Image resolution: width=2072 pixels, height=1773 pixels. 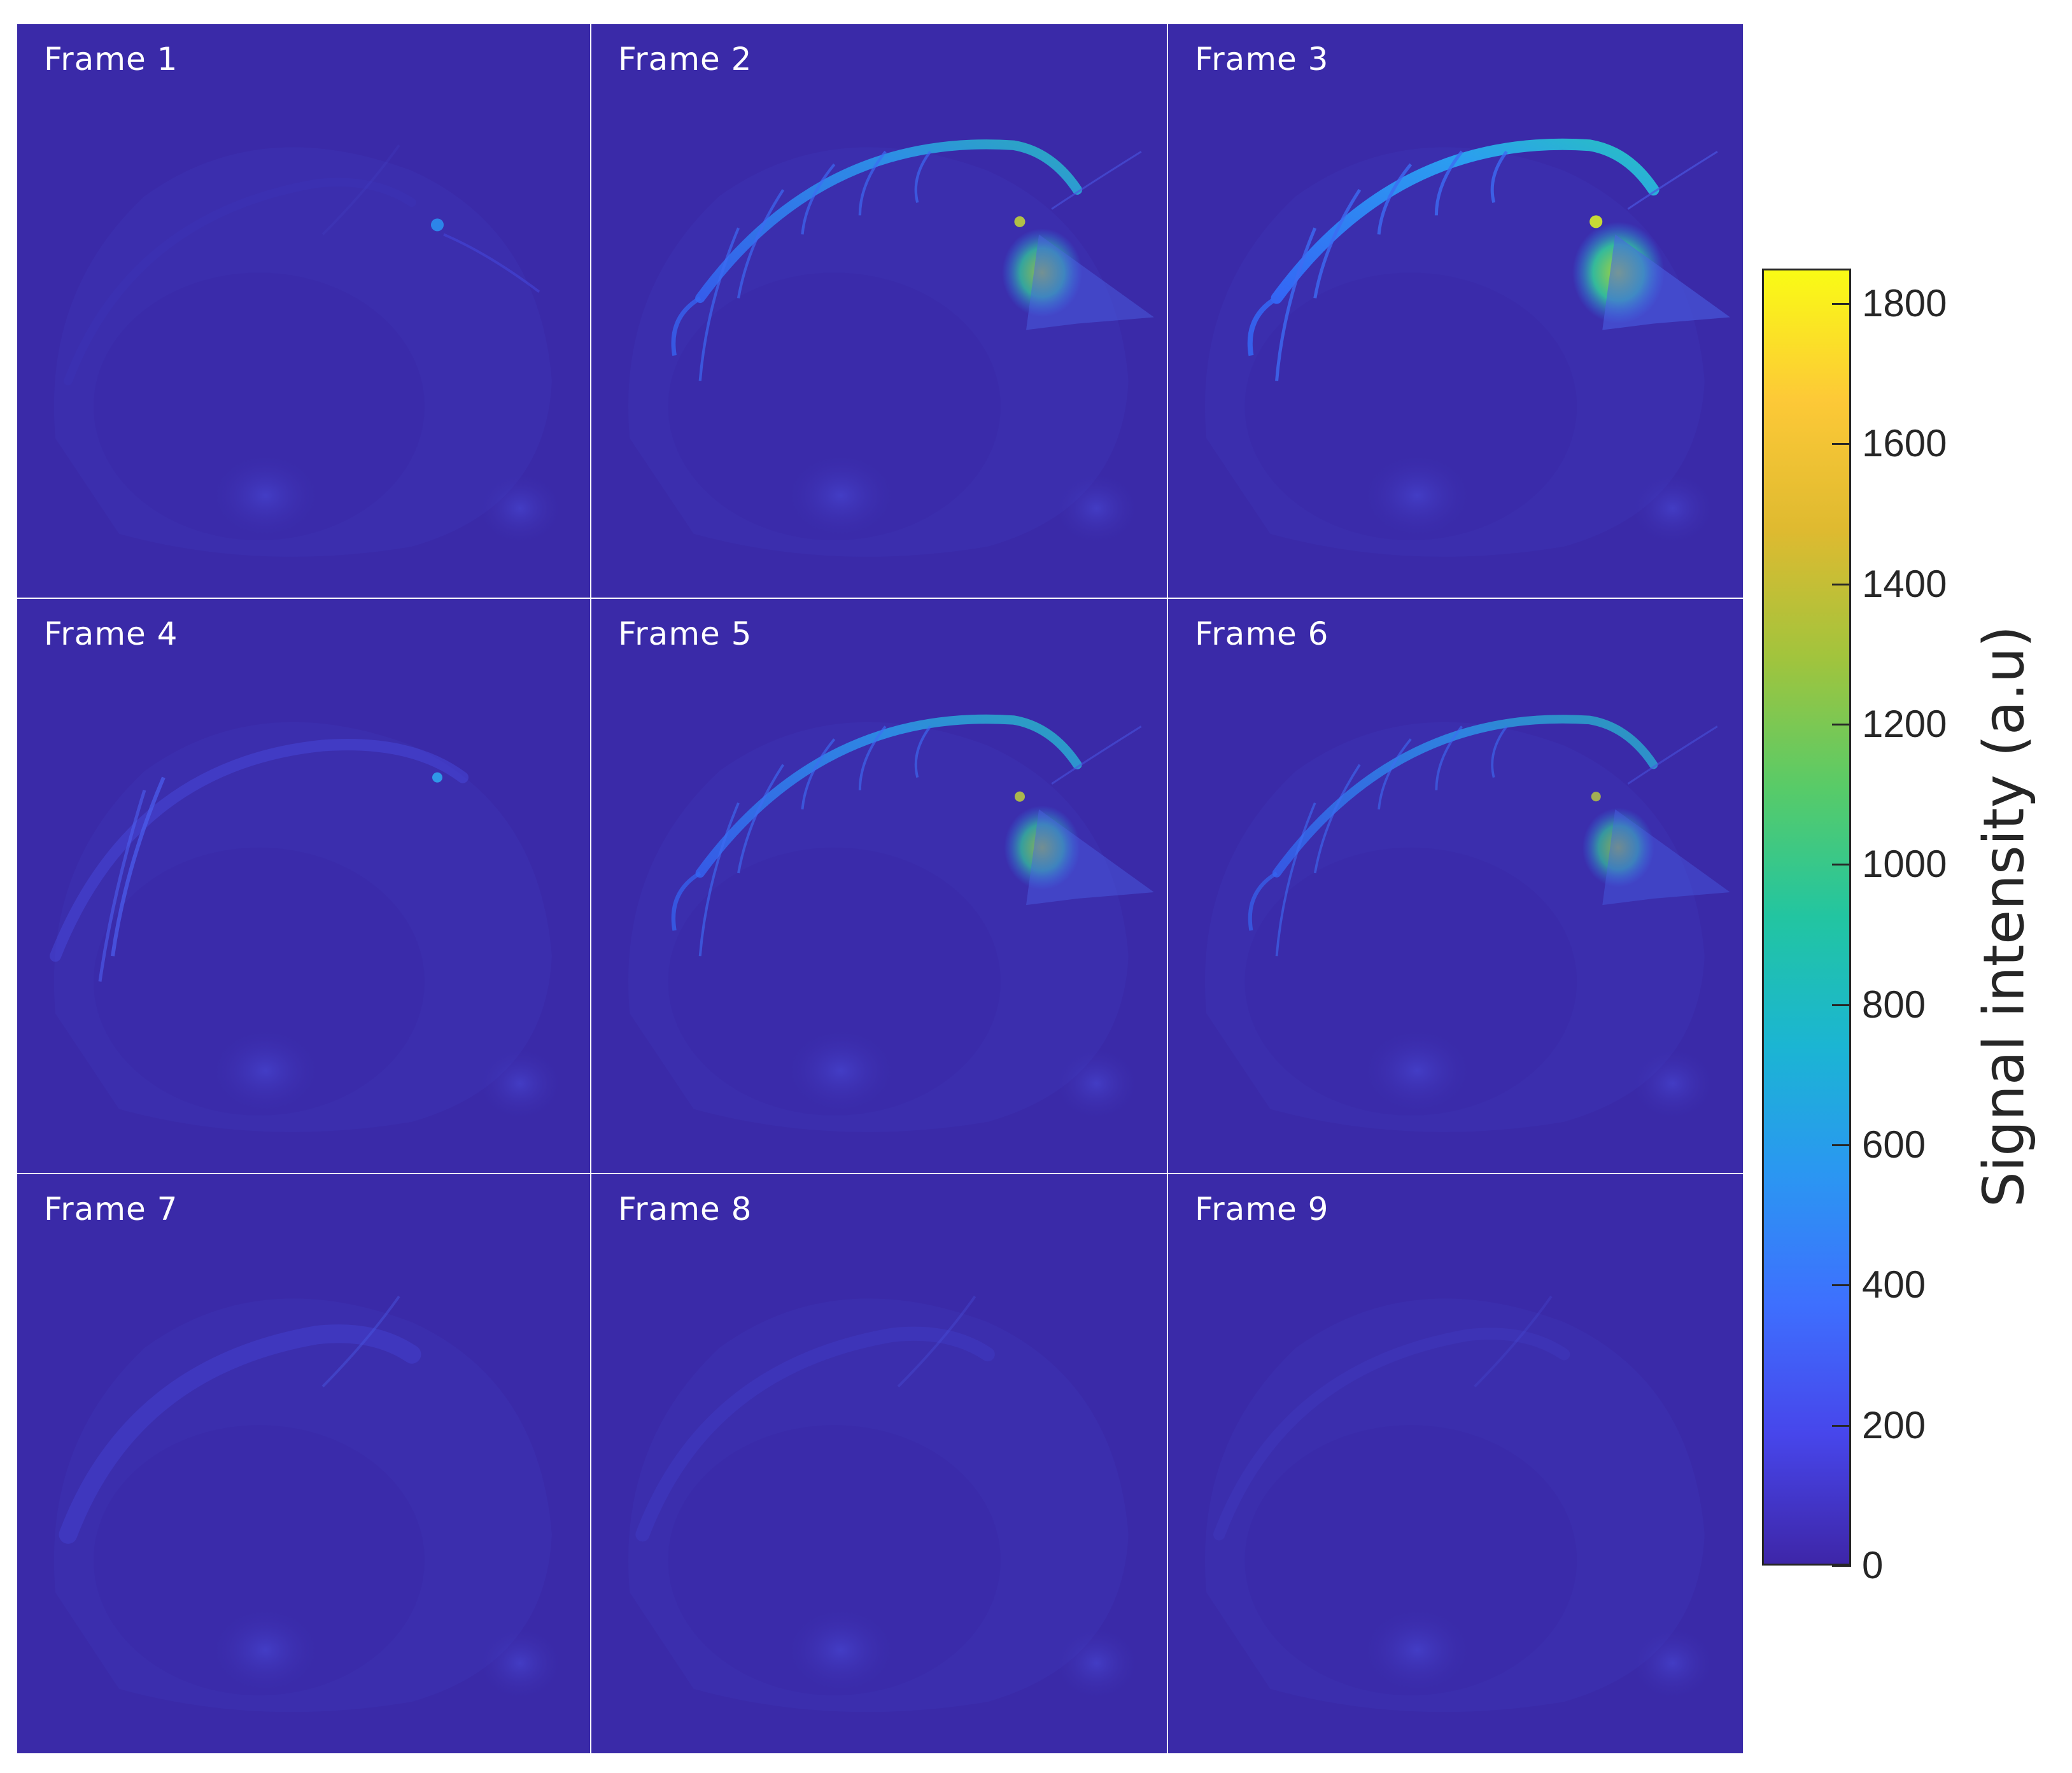 What do you see at coordinates (111, 1209) in the screenshot?
I see `frame-label: Frame 7` at bounding box center [111, 1209].